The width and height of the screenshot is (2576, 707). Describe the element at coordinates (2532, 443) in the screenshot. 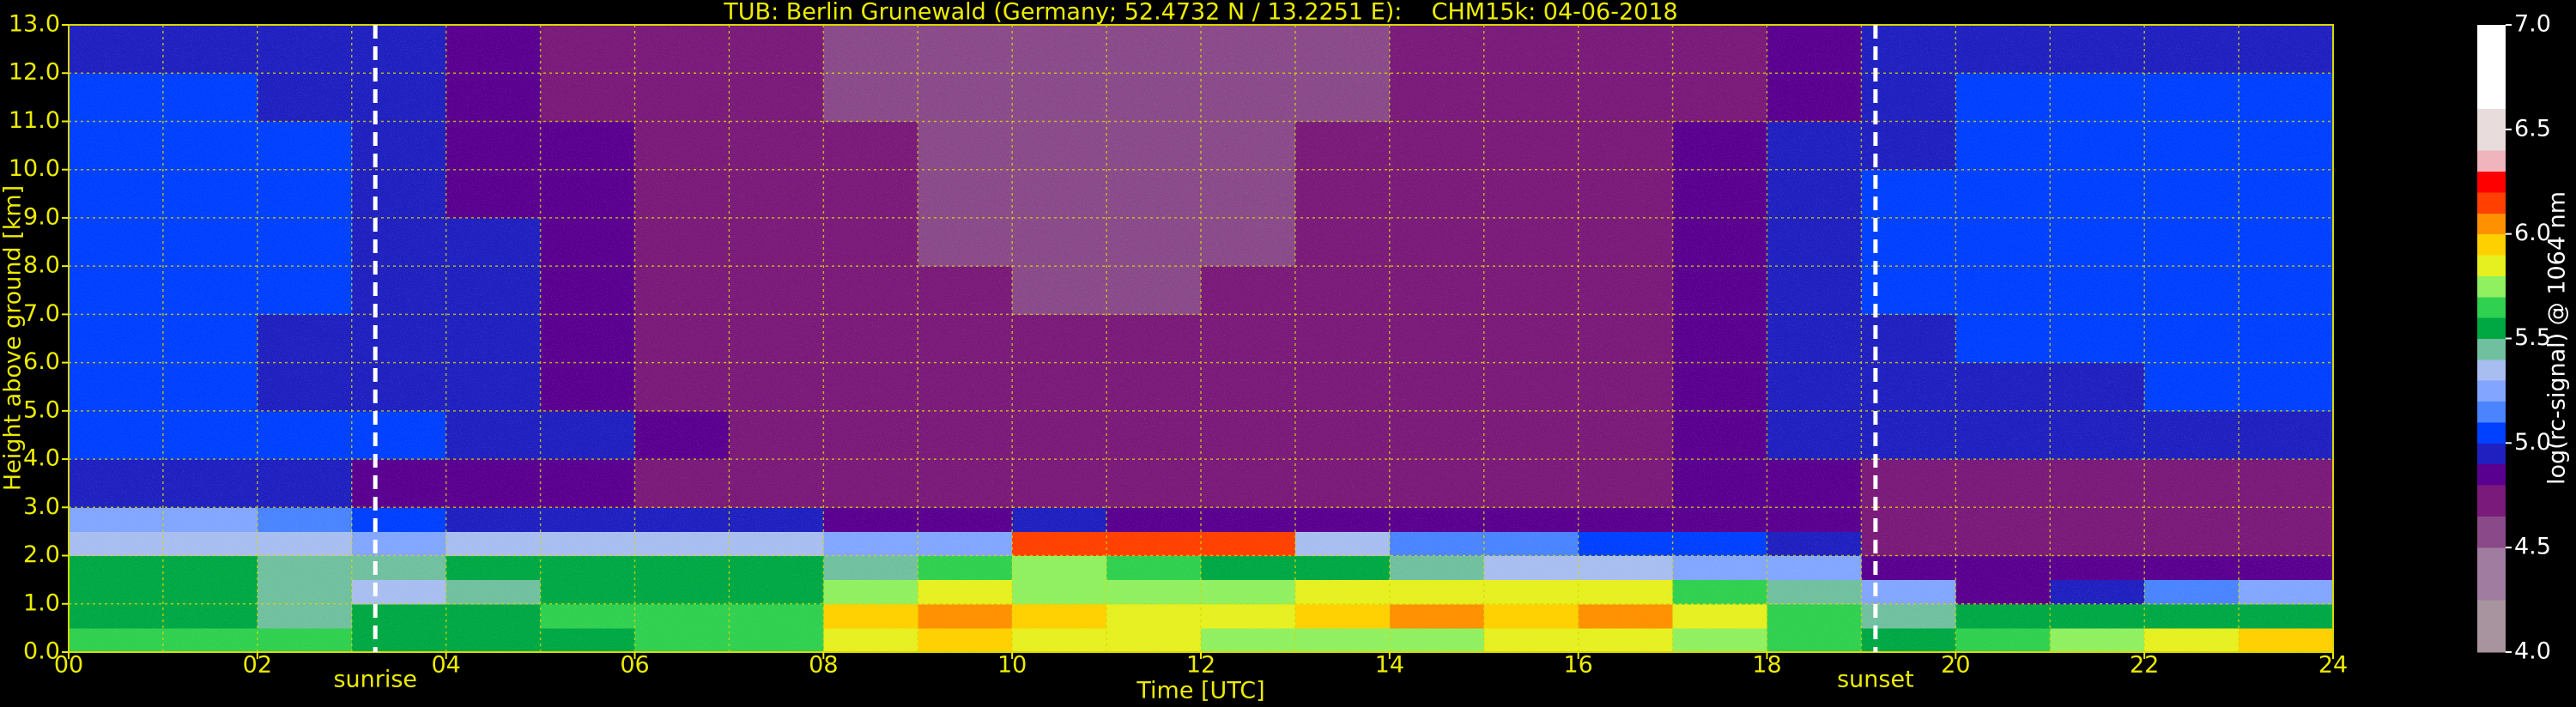

I see `colorbar-tick-label: 5.0` at that location.